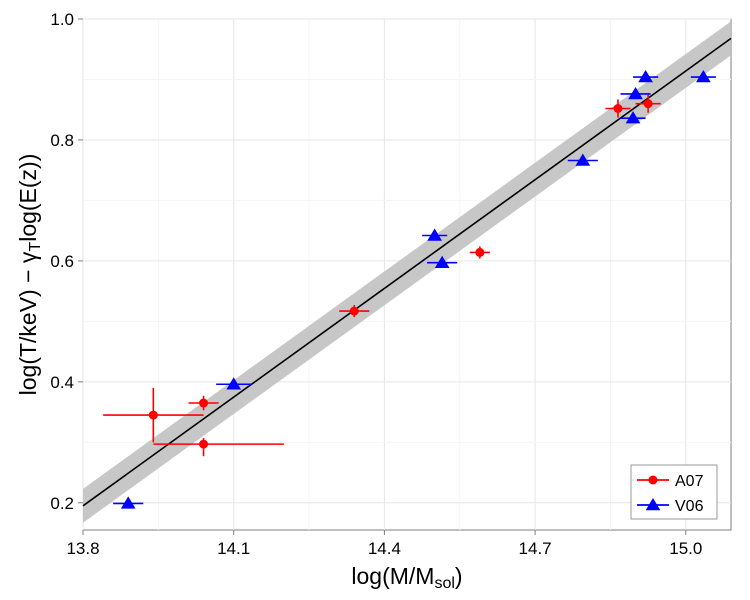  Describe the element at coordinates (29, 275) in the screenshot. I see `y-axis-title: log(T/keV) − γTlog(E(z))` at that location.